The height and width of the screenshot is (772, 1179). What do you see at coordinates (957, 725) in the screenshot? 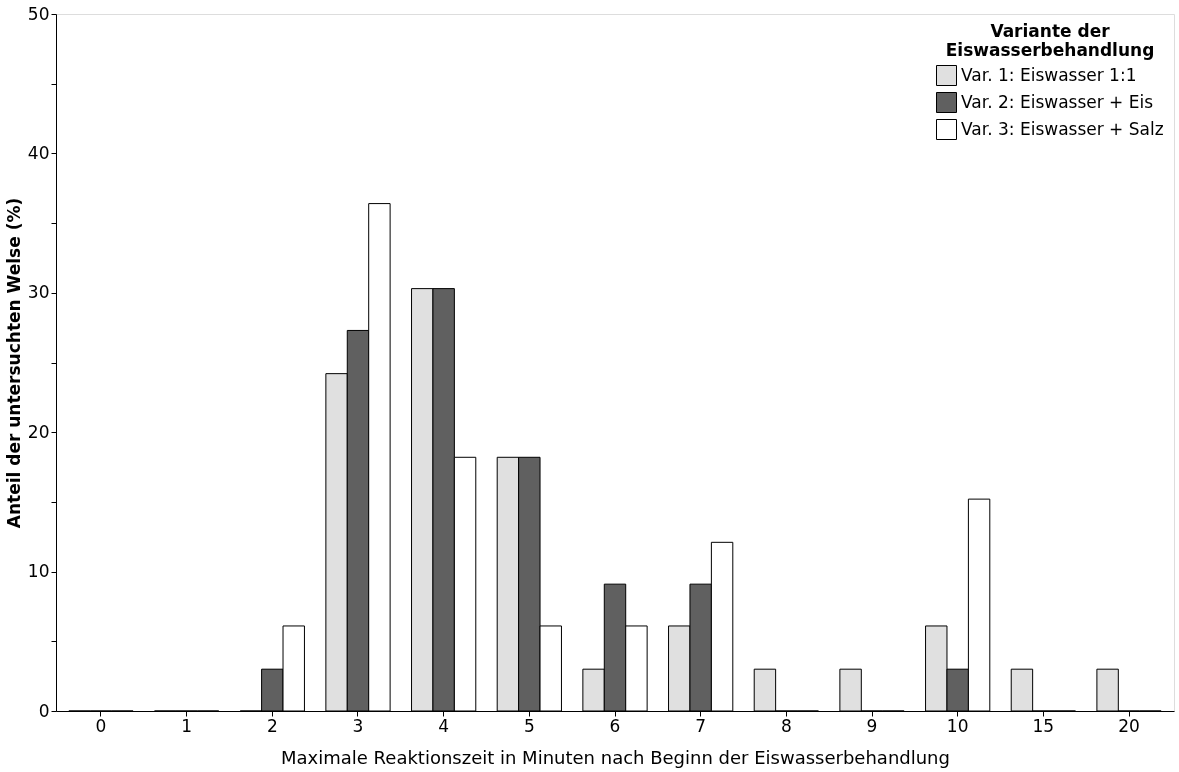
I see `x-tick-label: 10` at bounding box center [957, 725].